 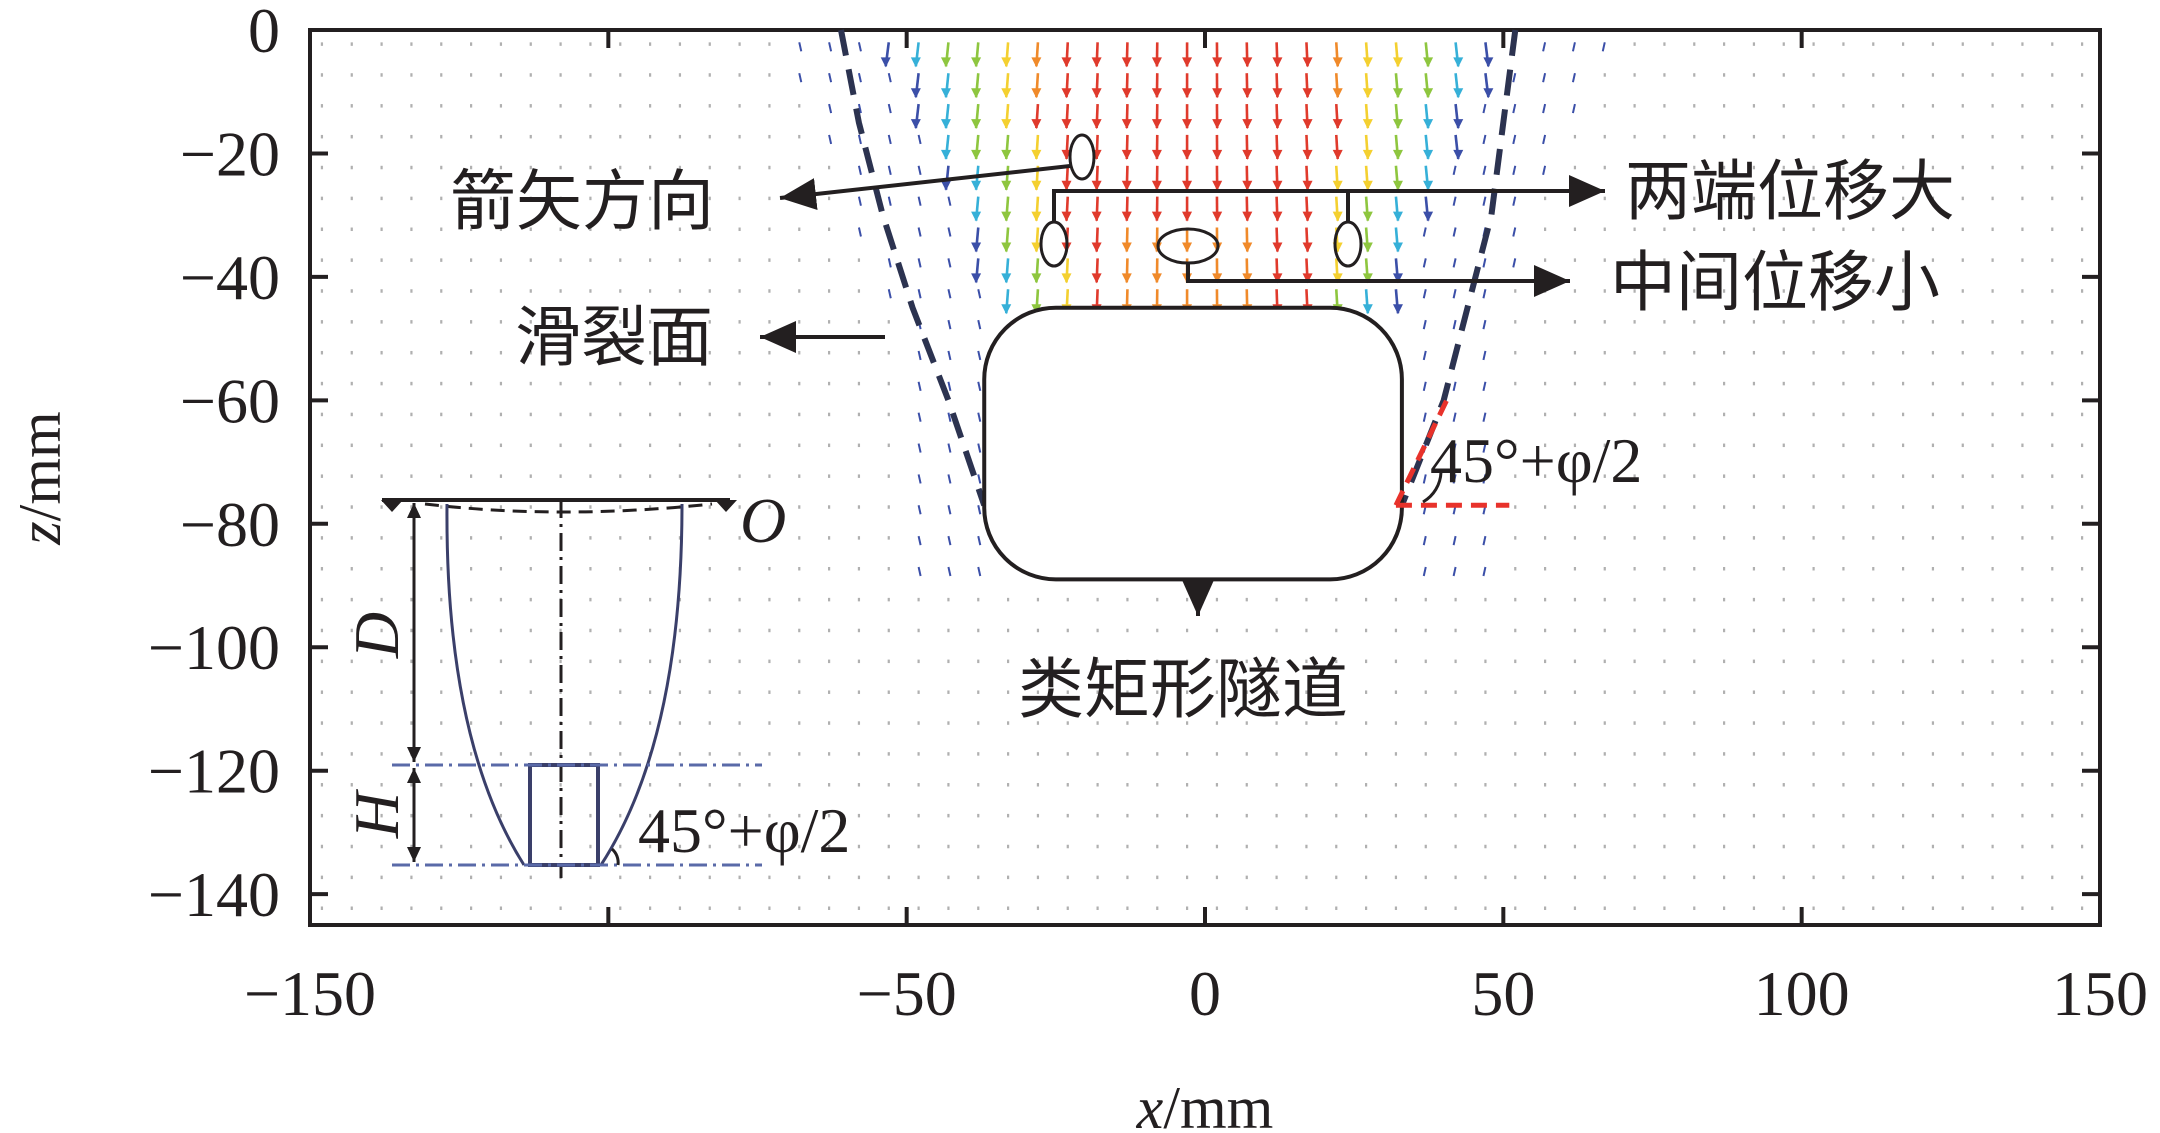 What do you see at coordinates (1205, 993) in the screenshot?
I see `x-tick-label: 0` at bounding box center [1205, 993].